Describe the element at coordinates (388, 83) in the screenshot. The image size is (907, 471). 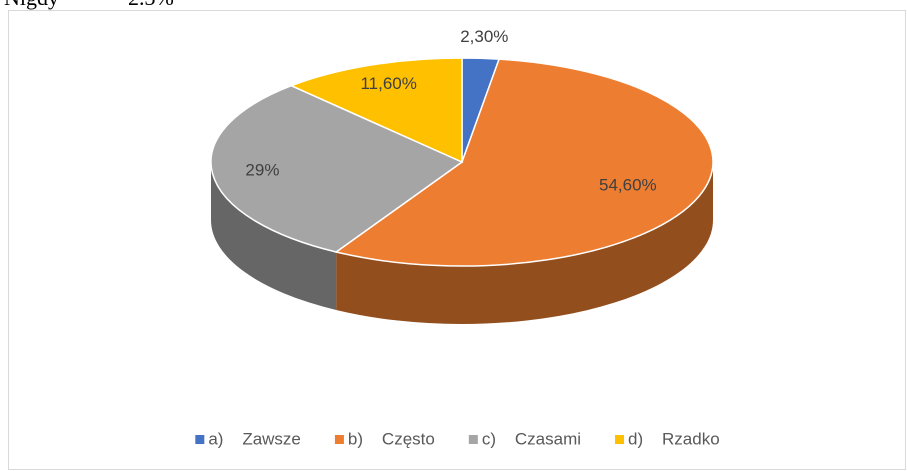
I see `data-label: 11,60%` at that location.